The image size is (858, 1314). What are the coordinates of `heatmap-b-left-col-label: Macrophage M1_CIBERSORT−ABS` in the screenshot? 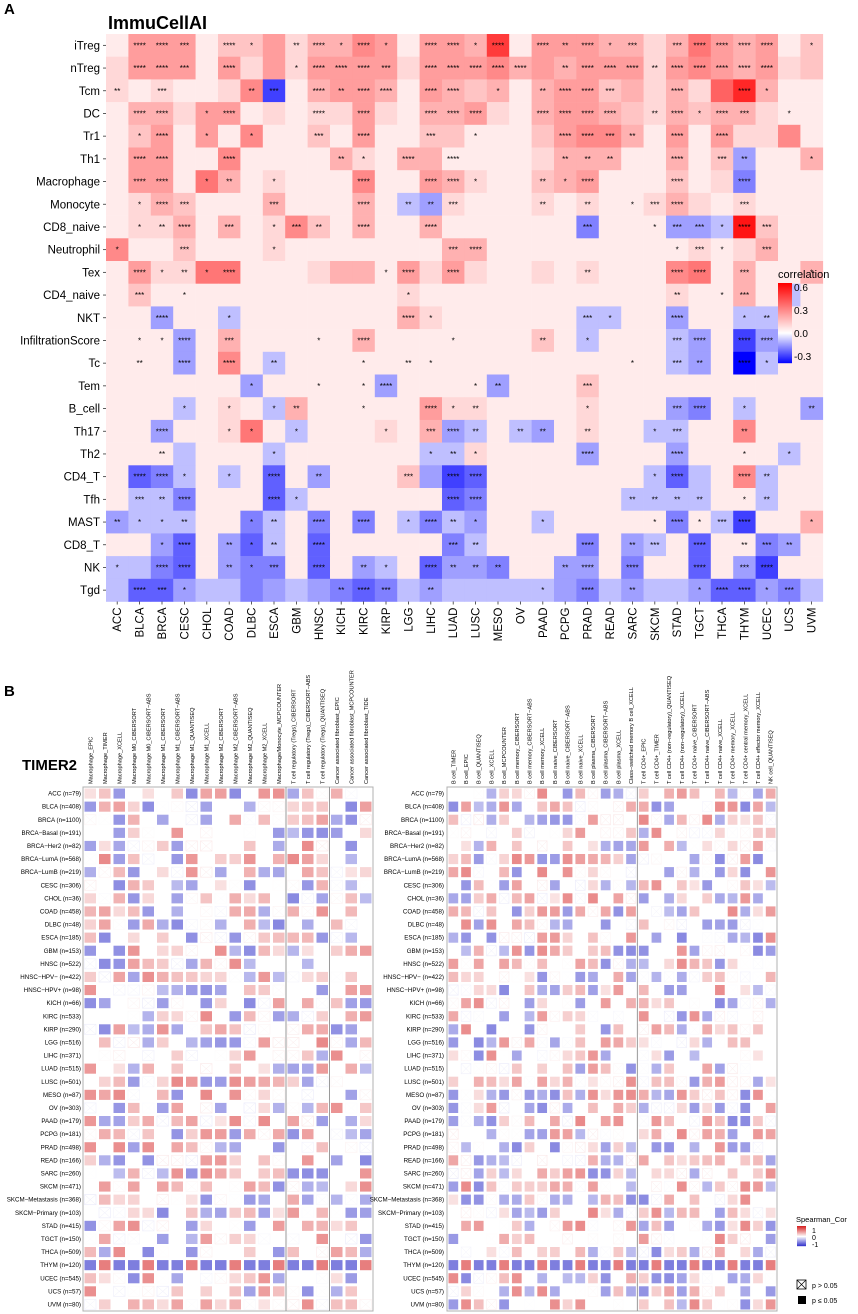 It's located at (178, 738).